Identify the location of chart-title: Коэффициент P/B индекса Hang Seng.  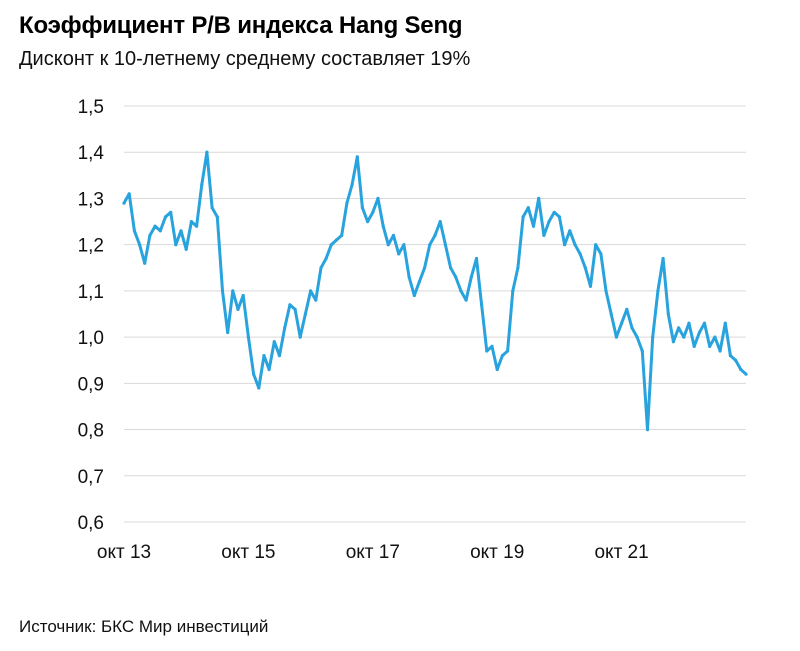
(241, 25).